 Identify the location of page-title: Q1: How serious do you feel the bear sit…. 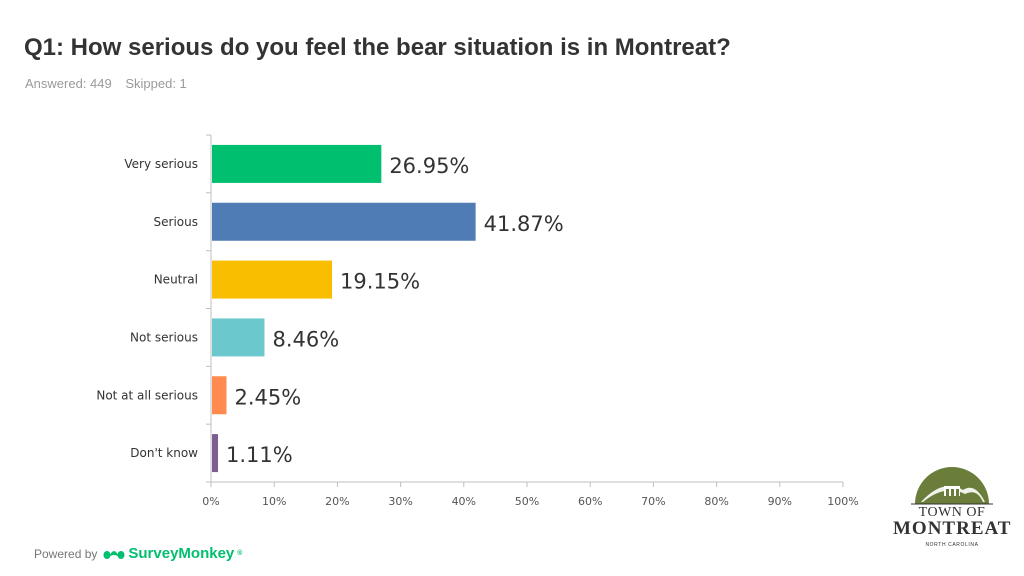
(377, 47).